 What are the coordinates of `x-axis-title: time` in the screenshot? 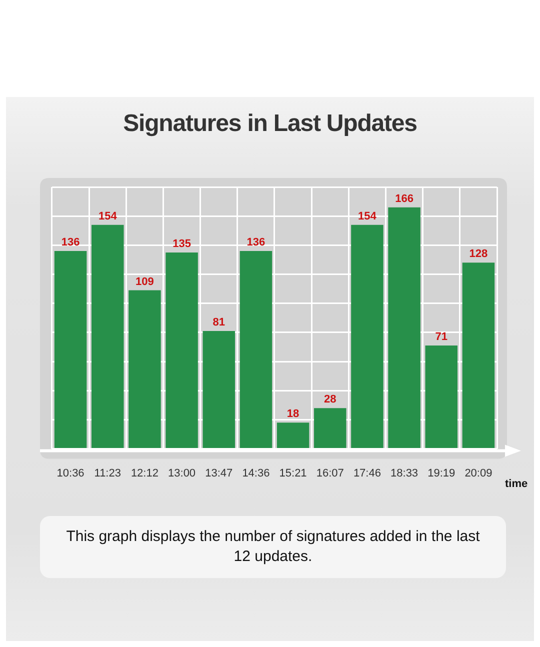 It's located at (516, 484).